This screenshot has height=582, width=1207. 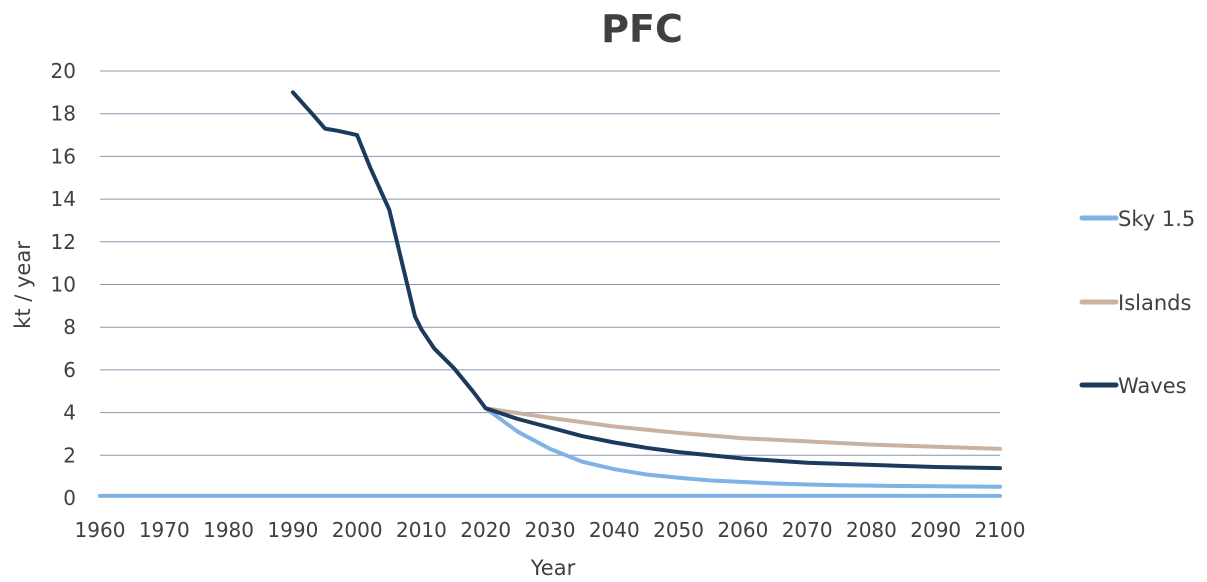 I want to click on y-tick-label: 16, so click(x=63, y=156).